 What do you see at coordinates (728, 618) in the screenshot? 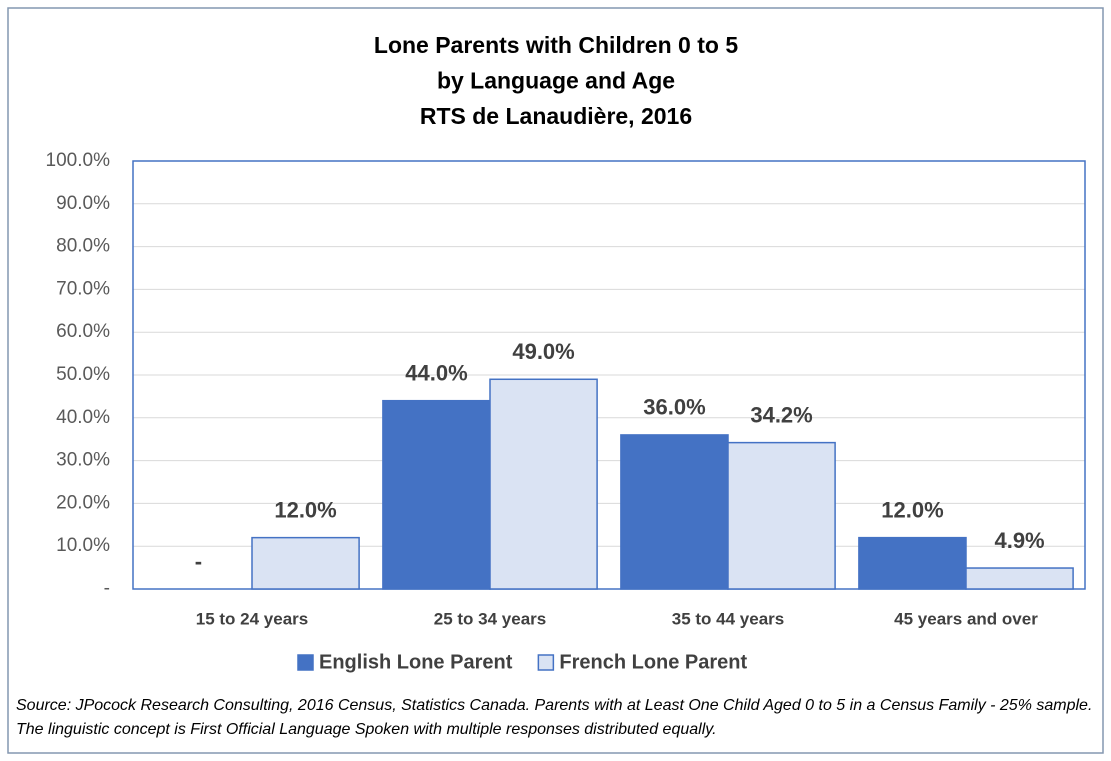
I see `x-tick-label: 35 to 44 years` at bounding box center [728, 618].